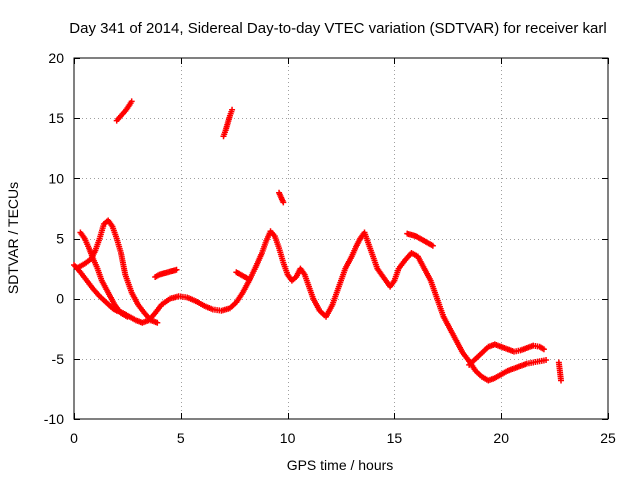  Describe the element at coordinates (288, 438) in the screenshot. I see `x-tick-label: 10` at that location.